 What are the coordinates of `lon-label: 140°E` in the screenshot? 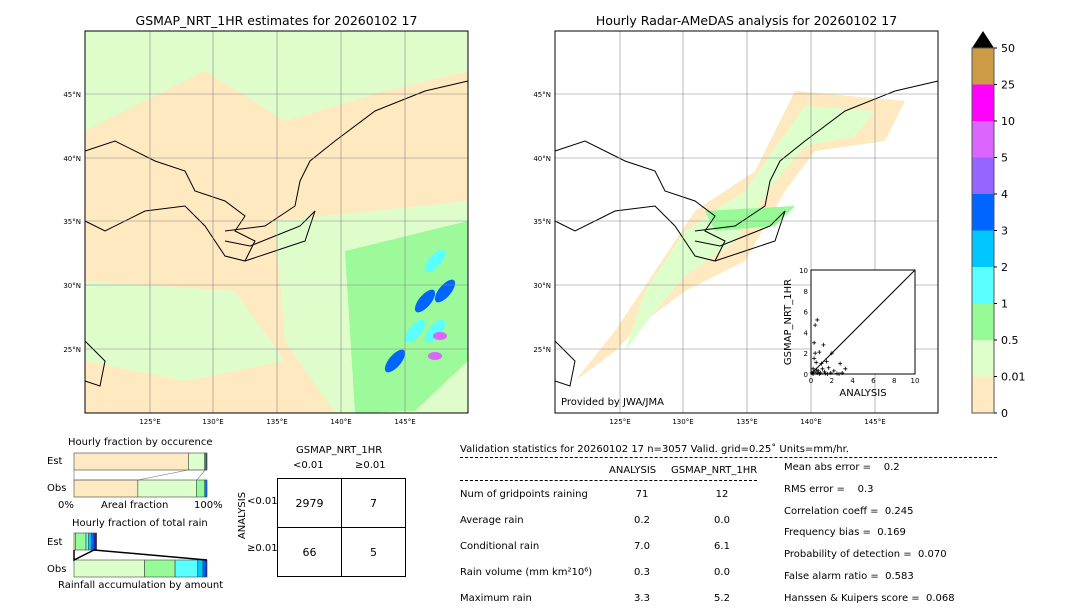 It's located at (340, 422).